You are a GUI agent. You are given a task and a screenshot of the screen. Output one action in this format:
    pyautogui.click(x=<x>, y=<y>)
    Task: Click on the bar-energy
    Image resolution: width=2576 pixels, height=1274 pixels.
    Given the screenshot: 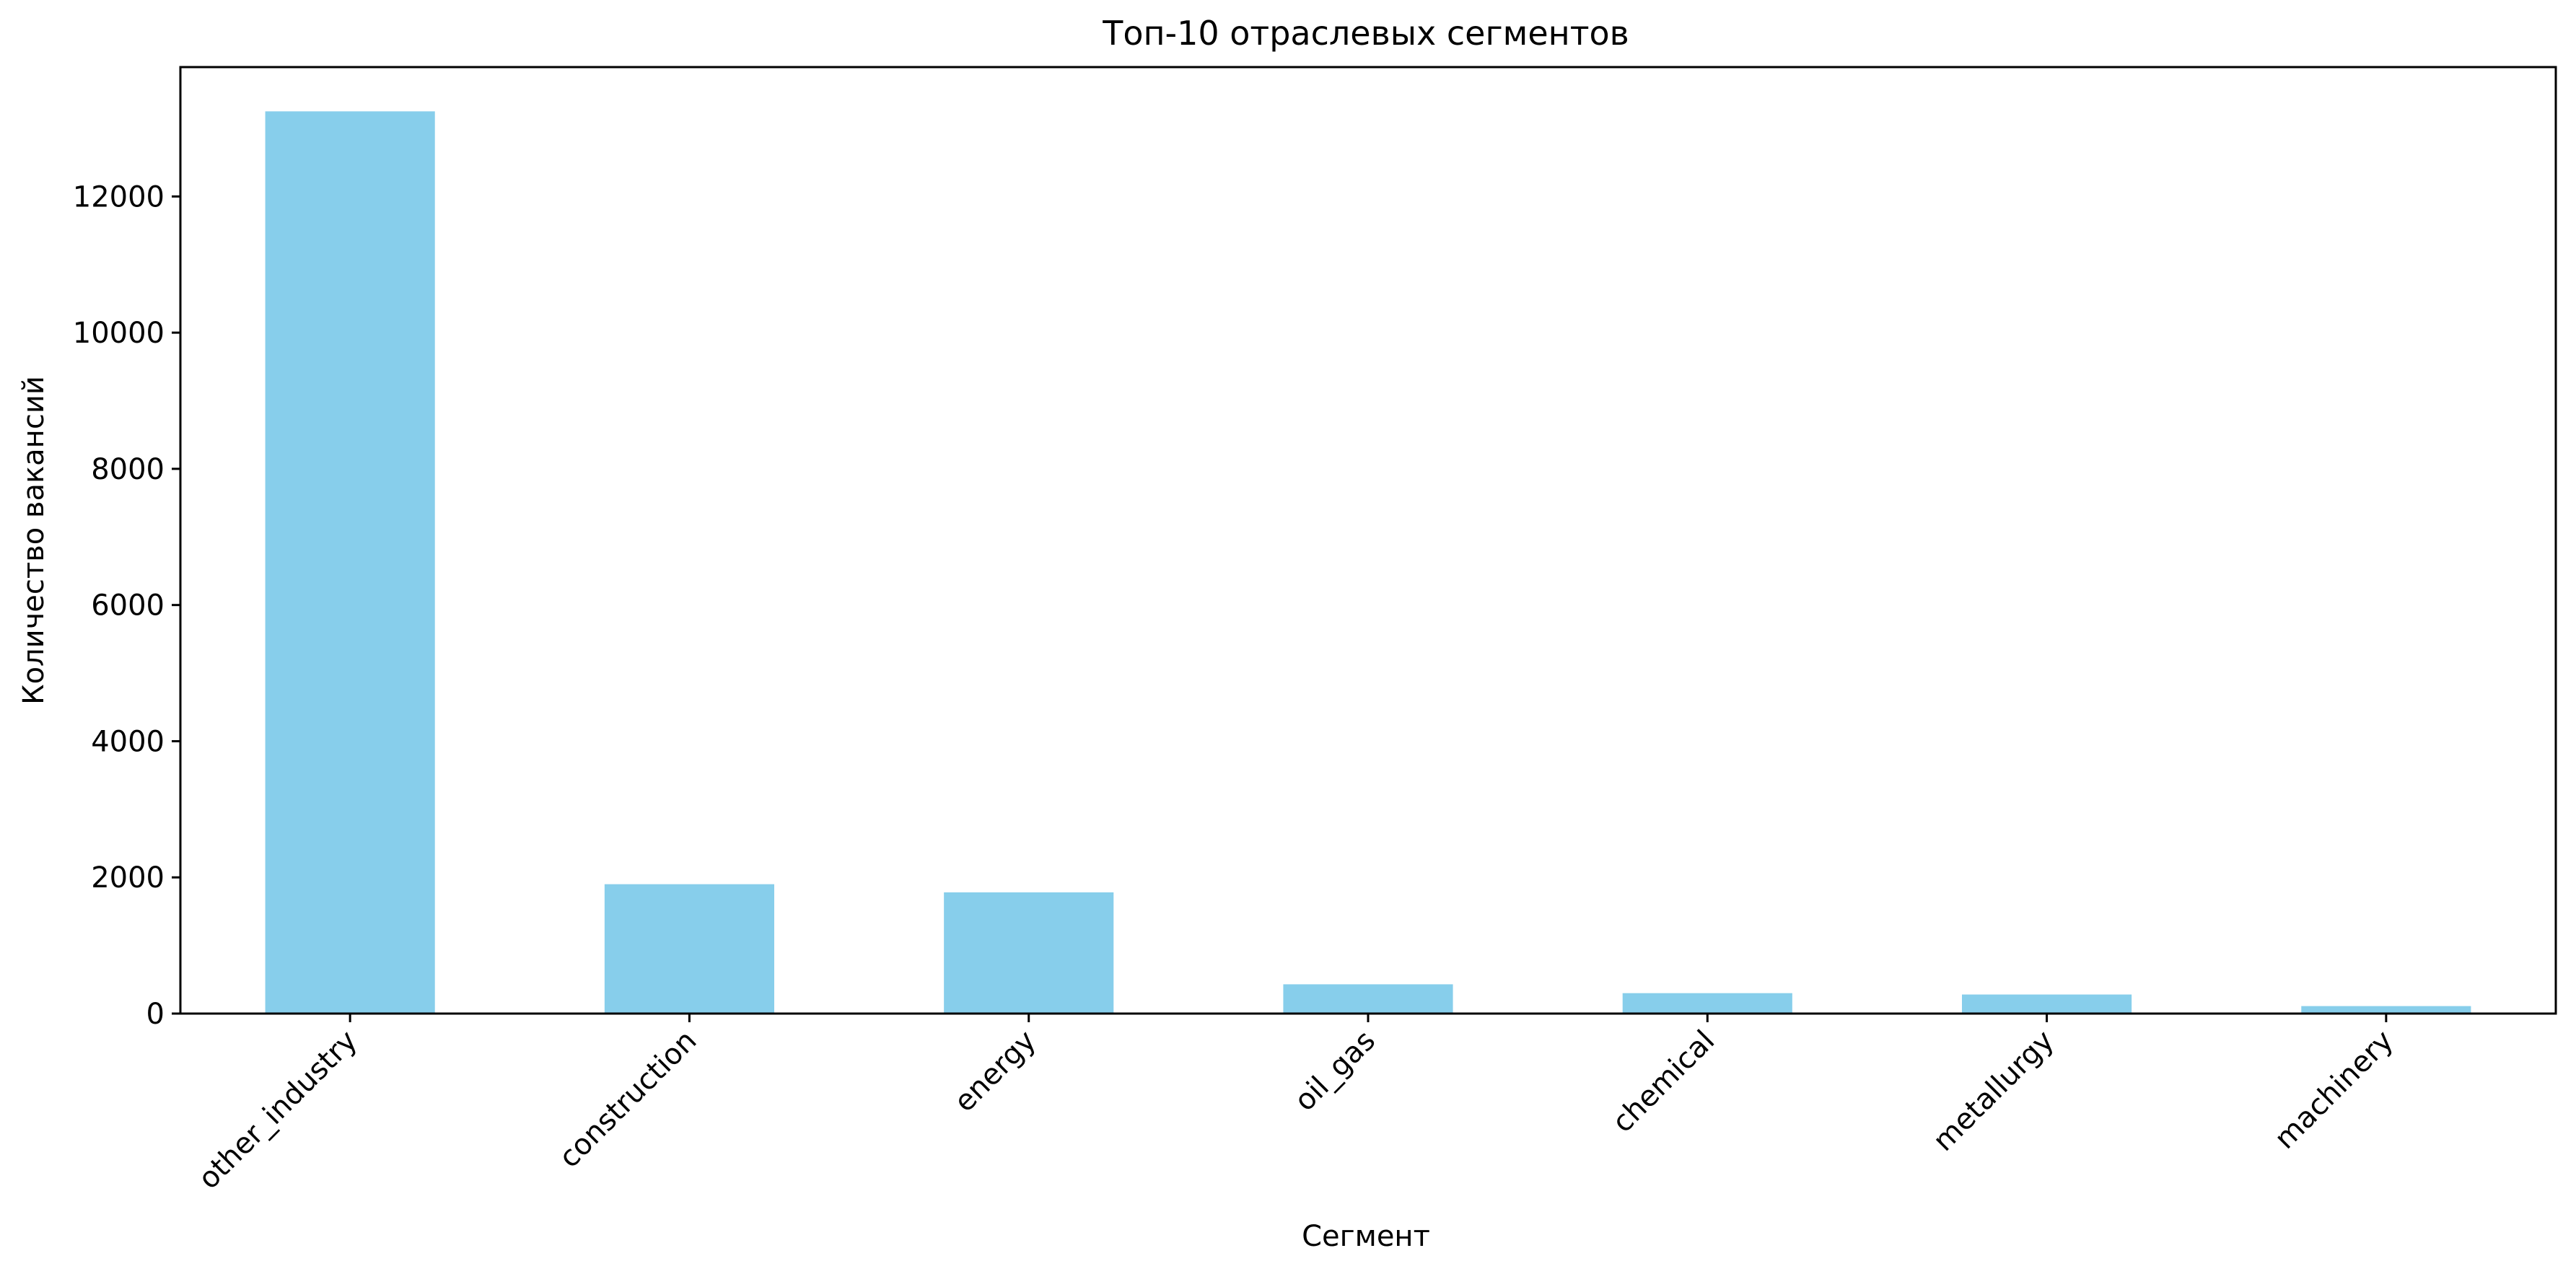 What is the action you would take?
    pyautogui.click(x=1029, y=953)
    